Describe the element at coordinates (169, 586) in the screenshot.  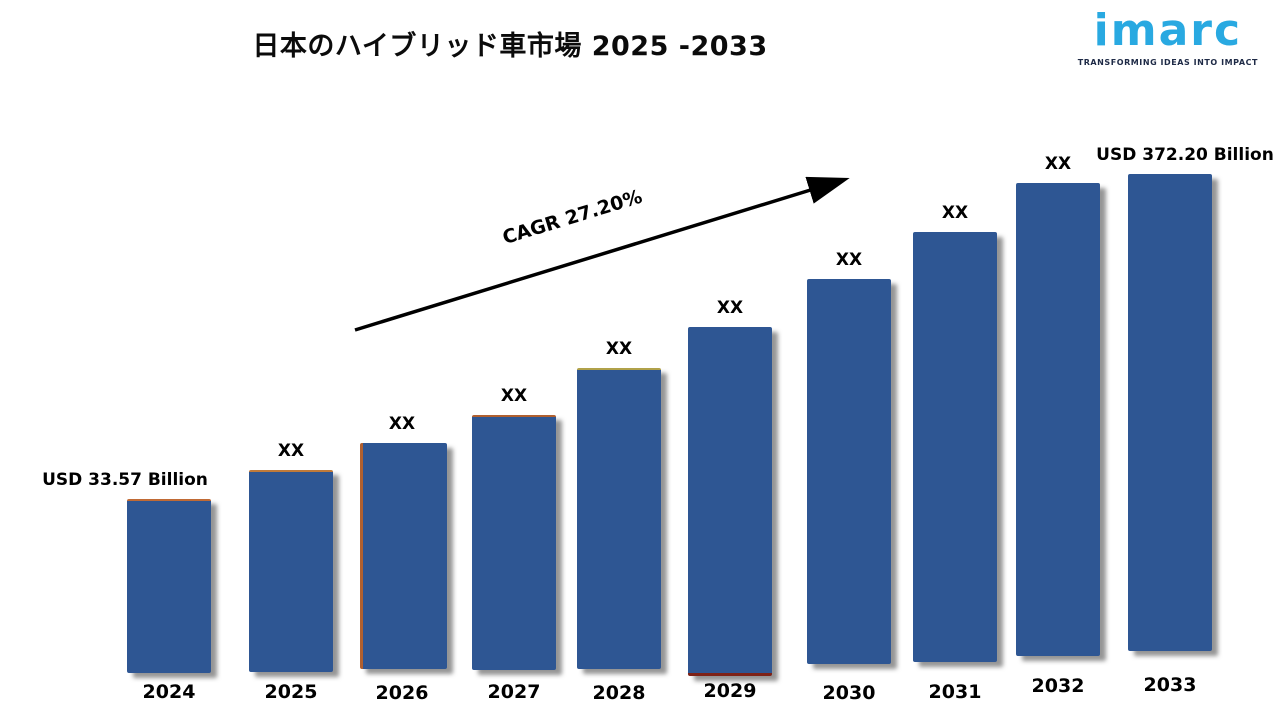
I see `bar-2024` at that location.